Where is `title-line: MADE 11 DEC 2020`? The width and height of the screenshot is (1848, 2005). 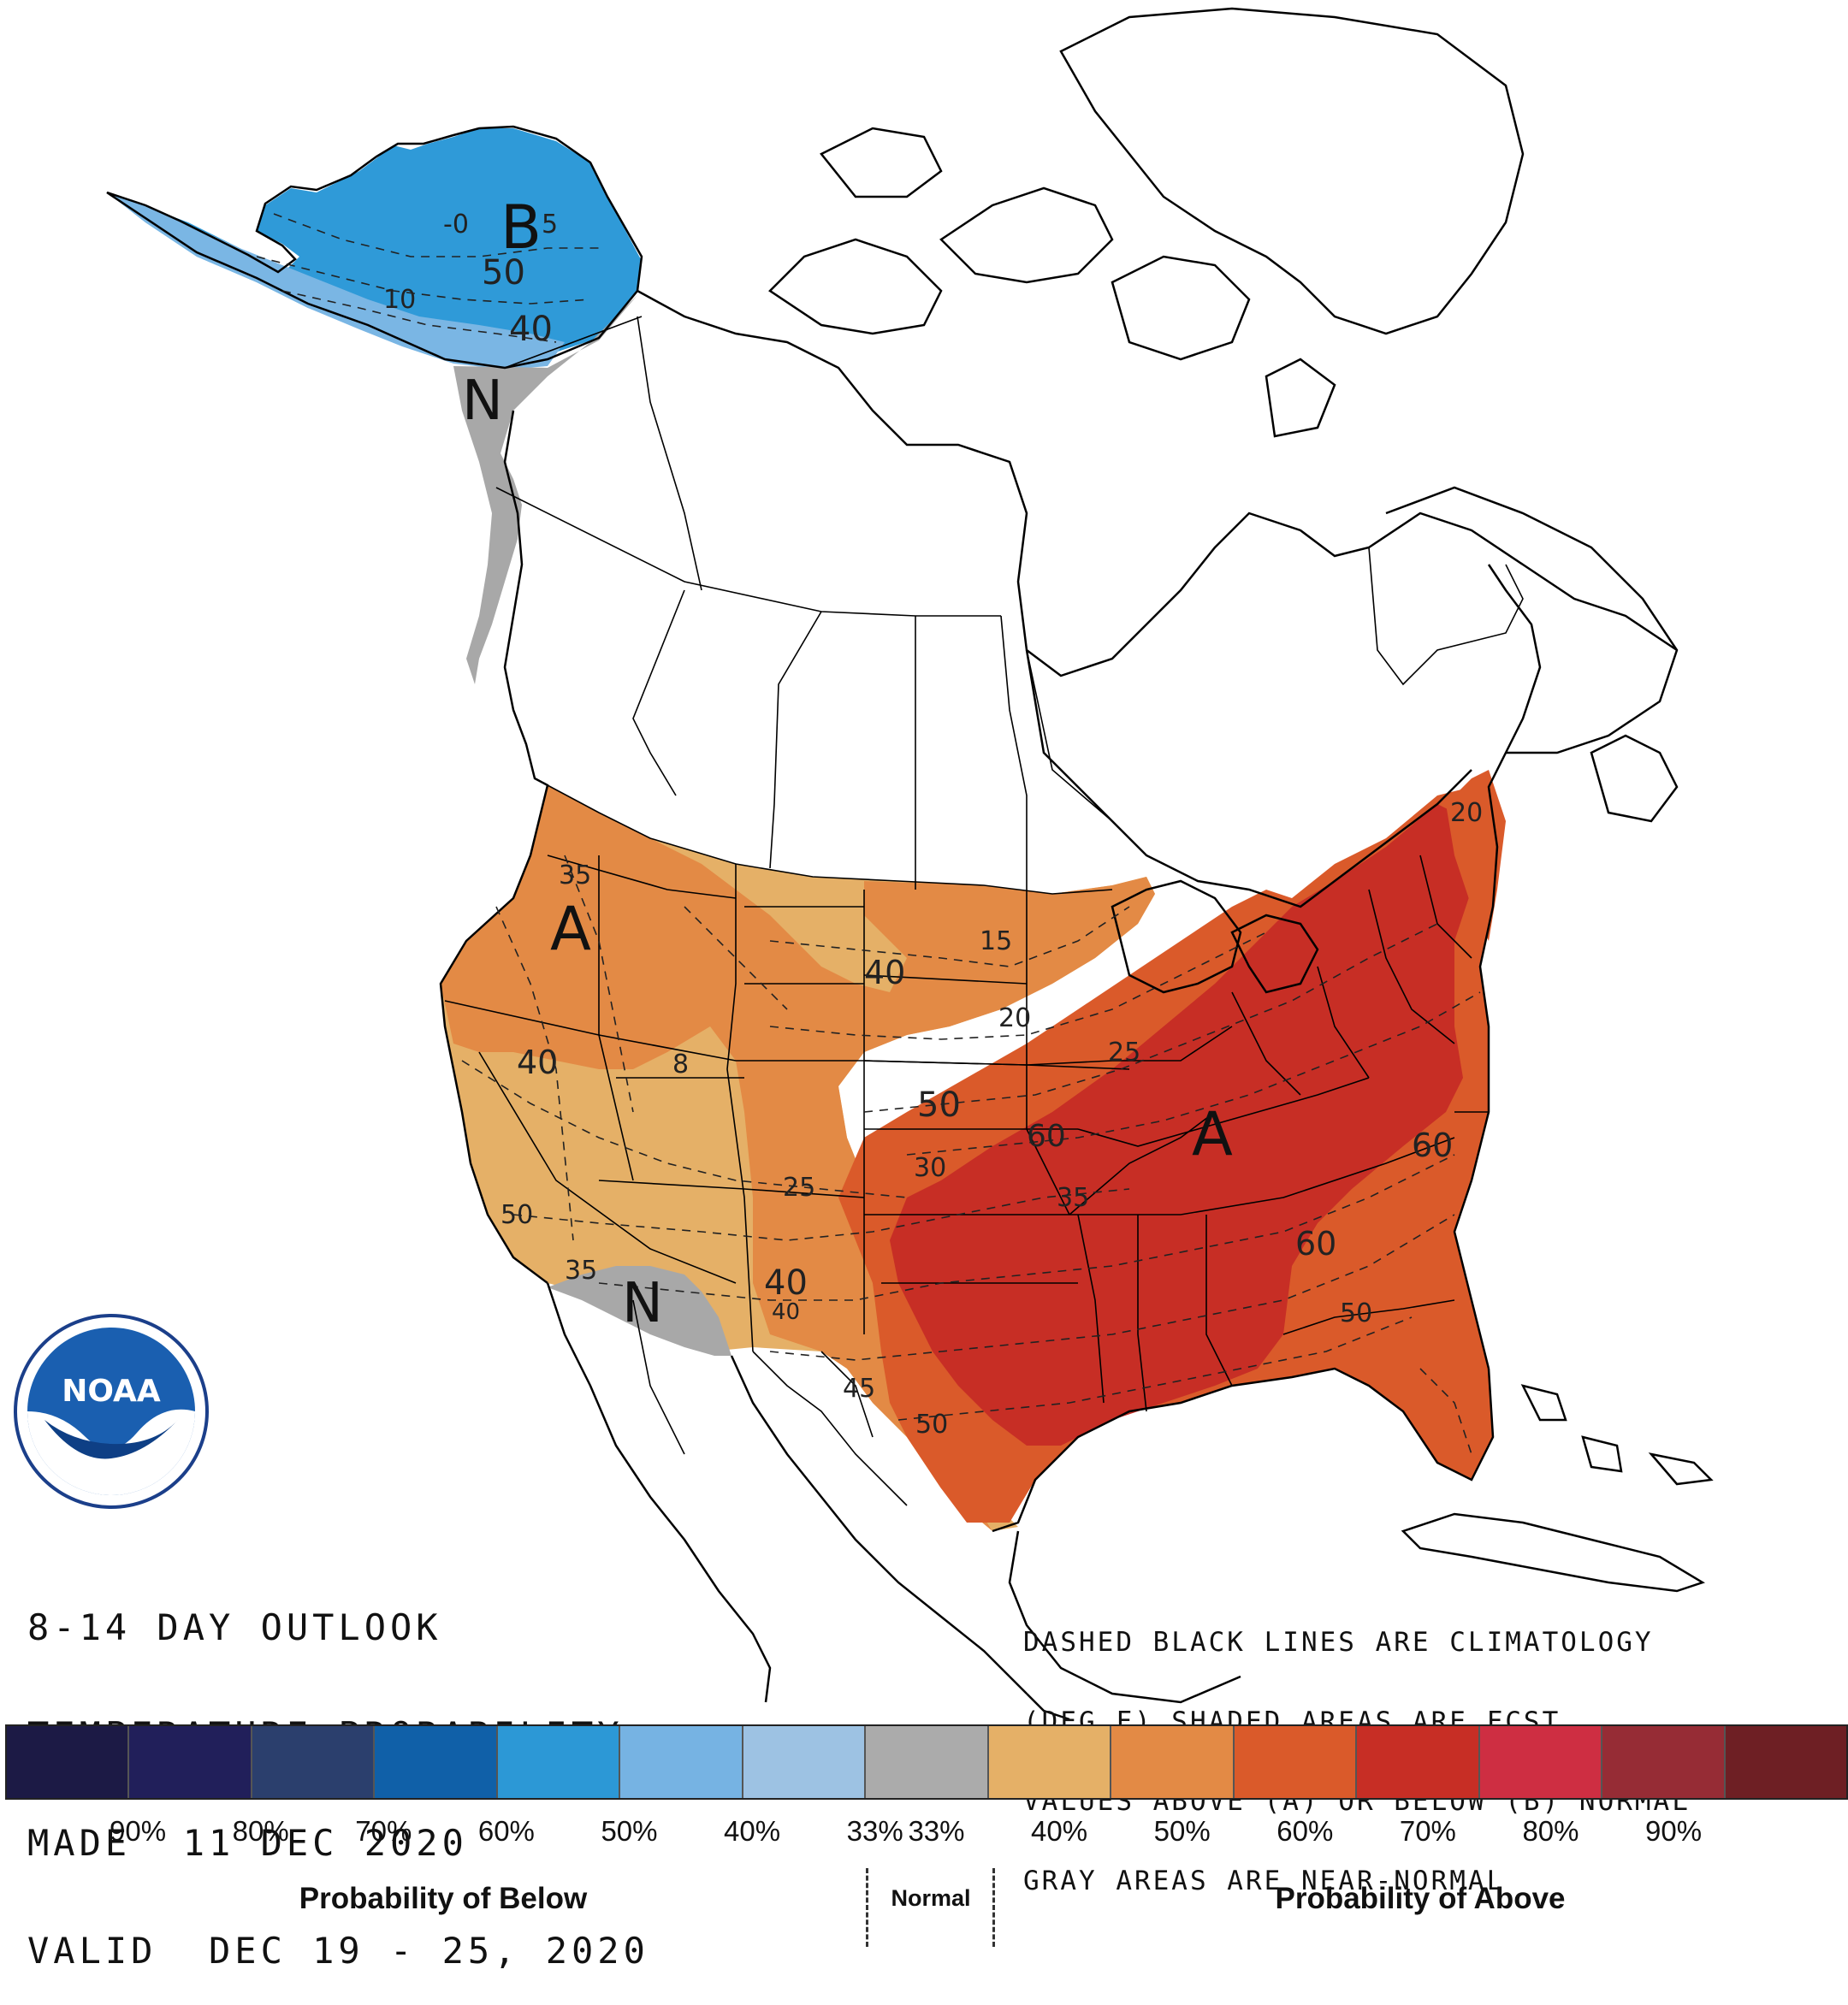 title-line: MADE 11 DEC 2020 is located at coordinates (247, 1843).